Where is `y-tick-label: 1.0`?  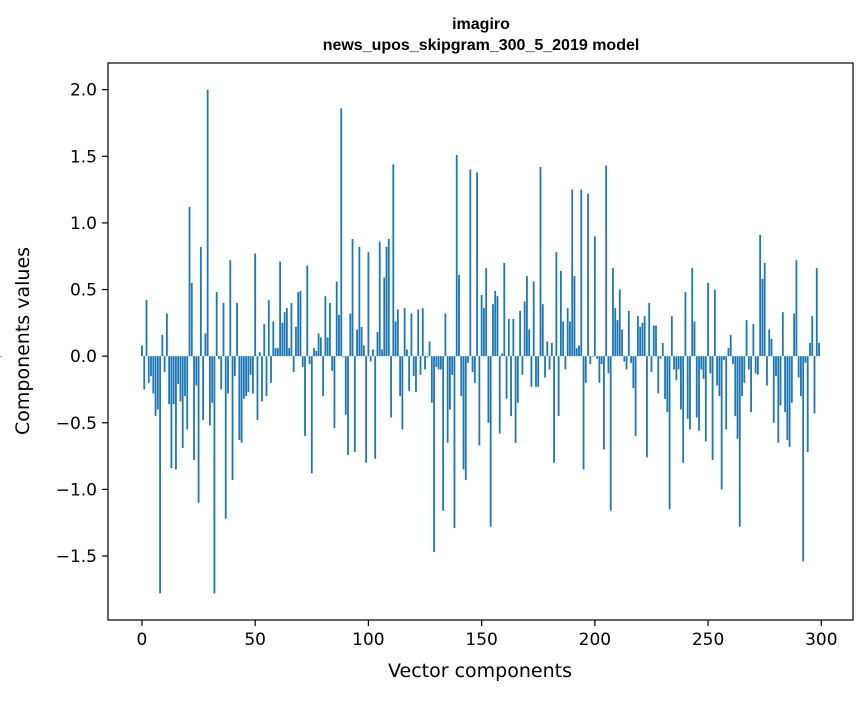
y-tick-label: 1.0 is located at coordinates (83, 224).